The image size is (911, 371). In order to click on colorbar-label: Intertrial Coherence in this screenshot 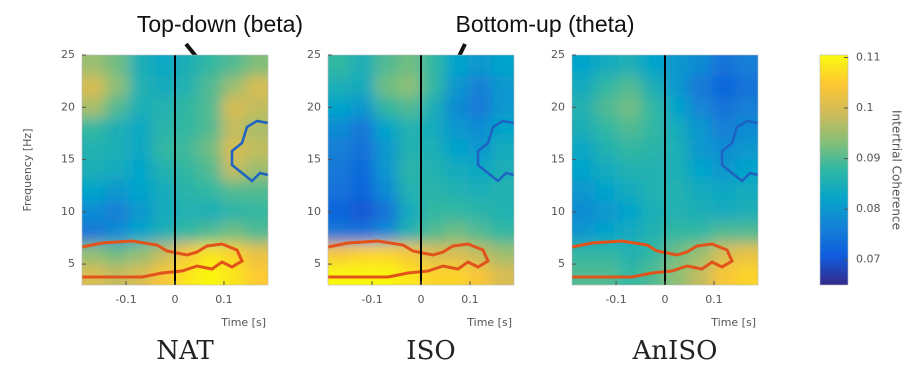, I will do `click(897, 170)`.